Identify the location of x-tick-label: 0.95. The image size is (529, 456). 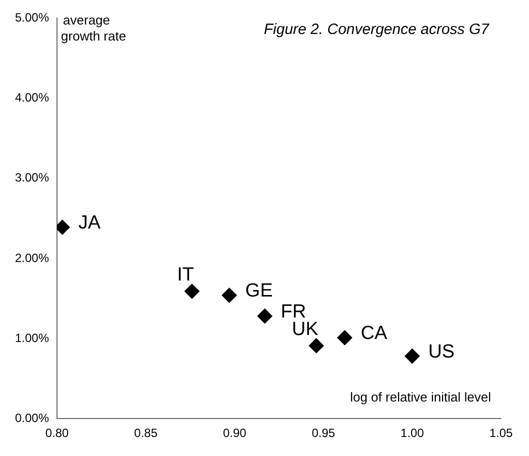
(324, 433).